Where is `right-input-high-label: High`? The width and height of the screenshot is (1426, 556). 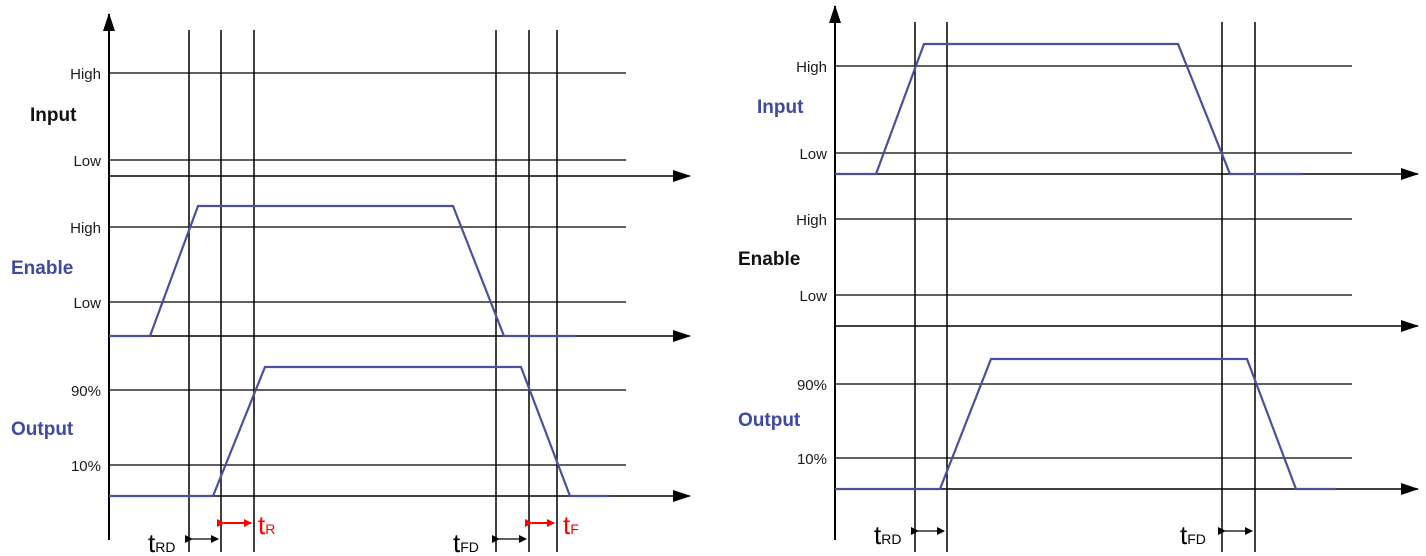 right-input-high-label: High is located at coordinates (811, 67).